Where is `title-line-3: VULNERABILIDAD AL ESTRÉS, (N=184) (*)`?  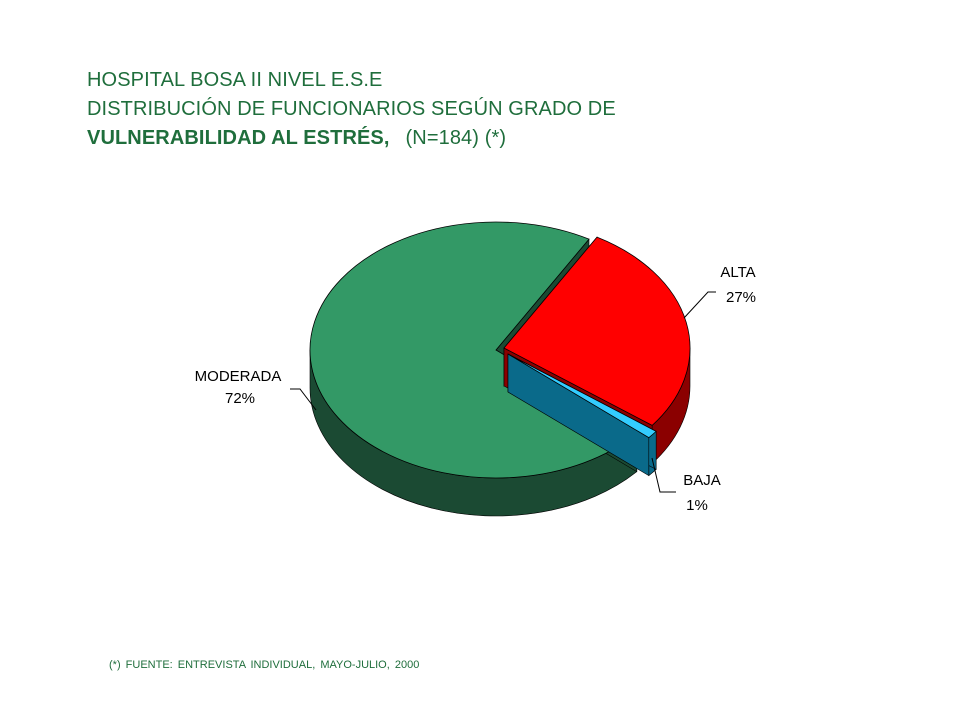 title-line-3: VULNERABILIDAD AL ESTRÉS, (N=184) (*) is located at coordinates (351, 138).